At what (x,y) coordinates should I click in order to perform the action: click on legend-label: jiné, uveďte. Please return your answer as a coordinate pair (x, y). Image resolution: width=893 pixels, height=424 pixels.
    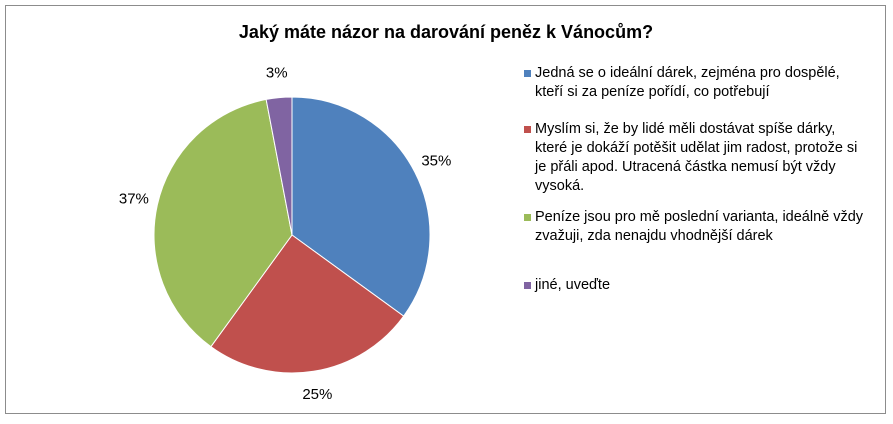
    Looking at the image, I should click on (573, 285).